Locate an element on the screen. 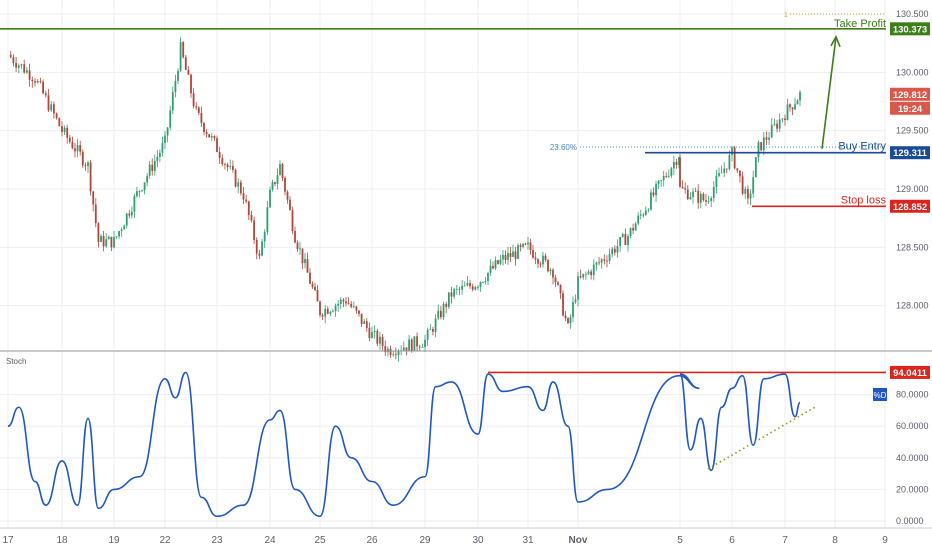 Image resolution: width=932 pixels, height=555 pixels. time-tick-9: 30 is located at coordinates (478, 540).